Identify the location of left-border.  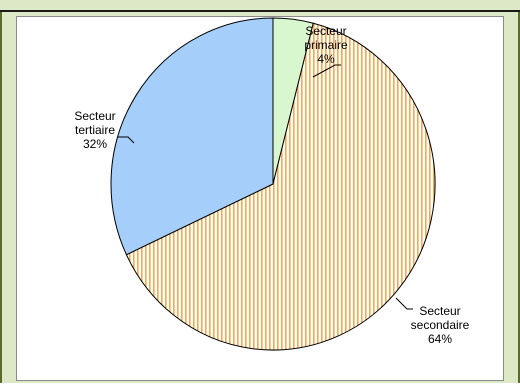
(1, 197).